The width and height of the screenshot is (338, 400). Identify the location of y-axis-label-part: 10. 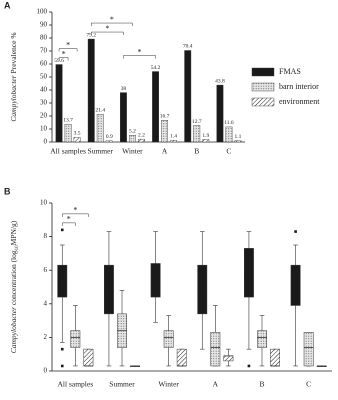
(17, 248).